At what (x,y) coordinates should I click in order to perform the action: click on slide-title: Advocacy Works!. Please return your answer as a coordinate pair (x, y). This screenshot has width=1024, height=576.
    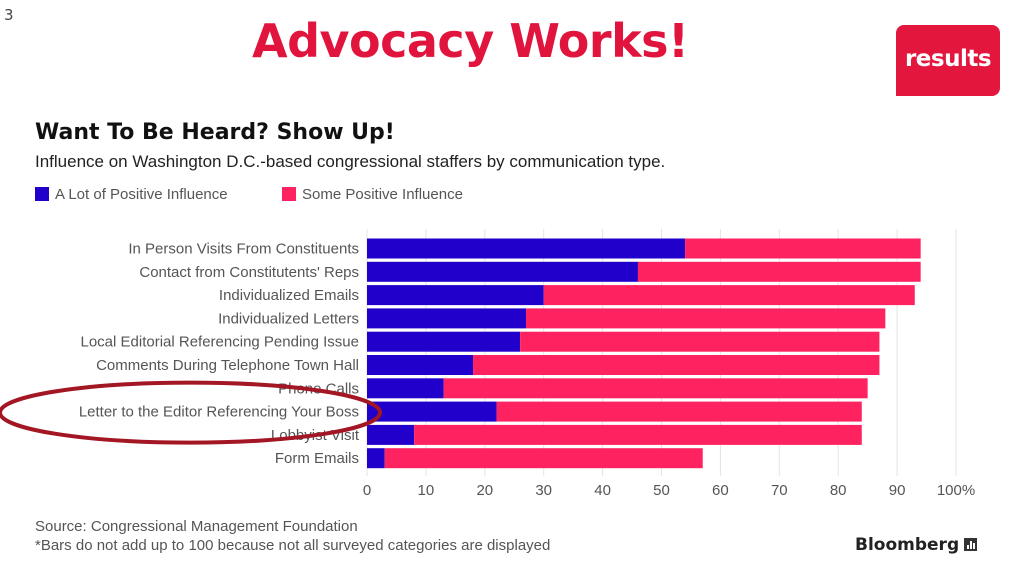
    Looking at the image, I should click on (470, 41).